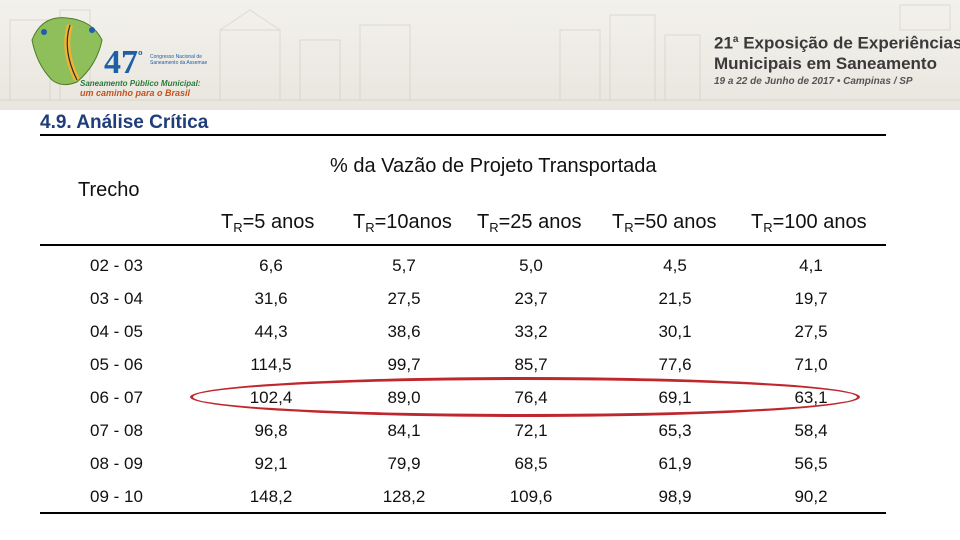  Describe the element at coordinates (811, 496) in the screenshot. I see `value-cell: 90,2` at that location.